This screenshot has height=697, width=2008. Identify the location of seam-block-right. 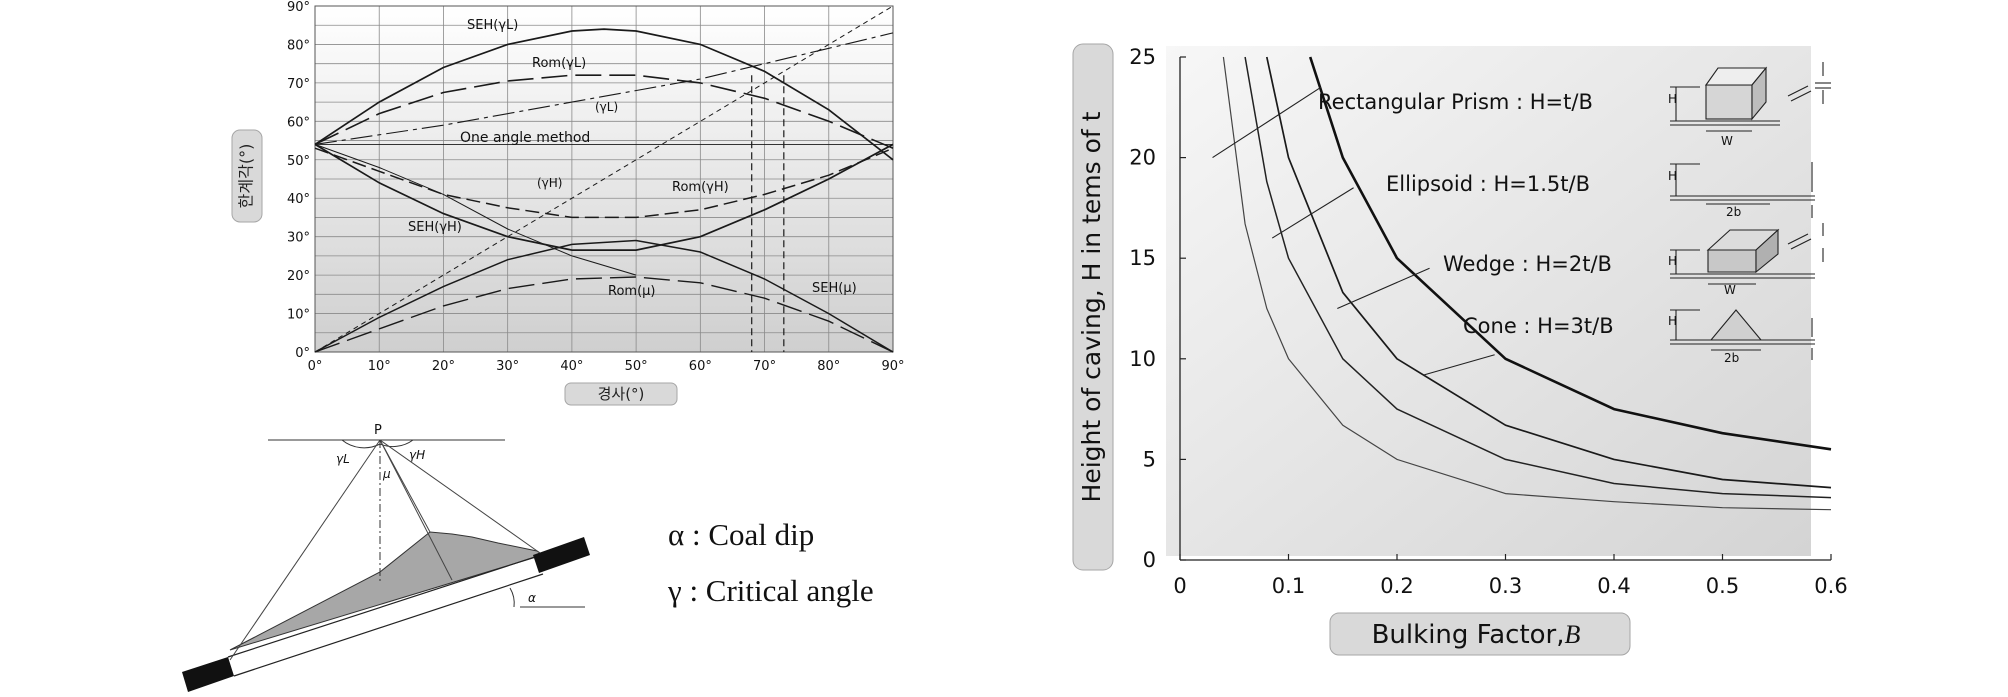
(561, 555).